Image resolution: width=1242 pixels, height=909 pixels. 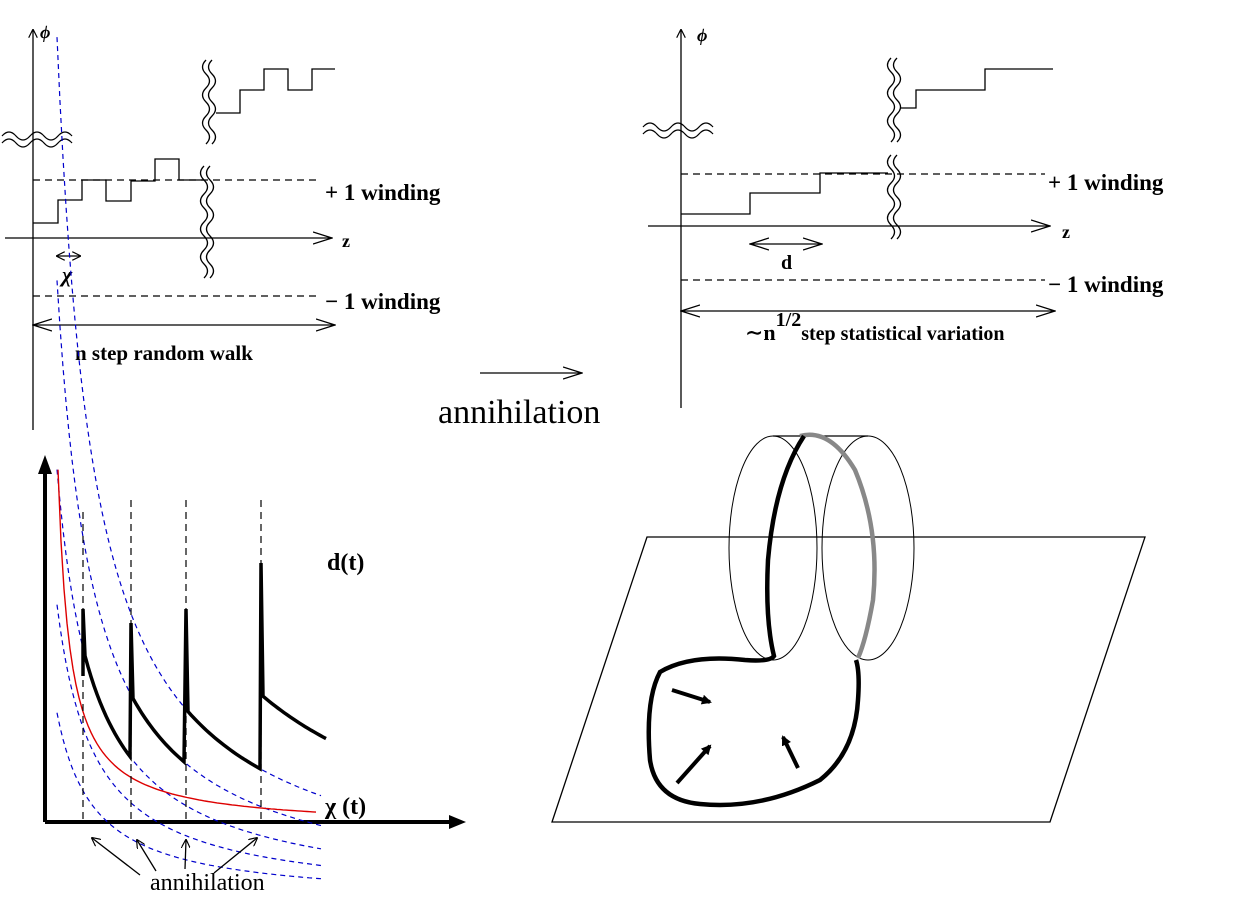 I want to click on variation-label: ∼n1/2step statistical variation, so click(x=875, y=327).